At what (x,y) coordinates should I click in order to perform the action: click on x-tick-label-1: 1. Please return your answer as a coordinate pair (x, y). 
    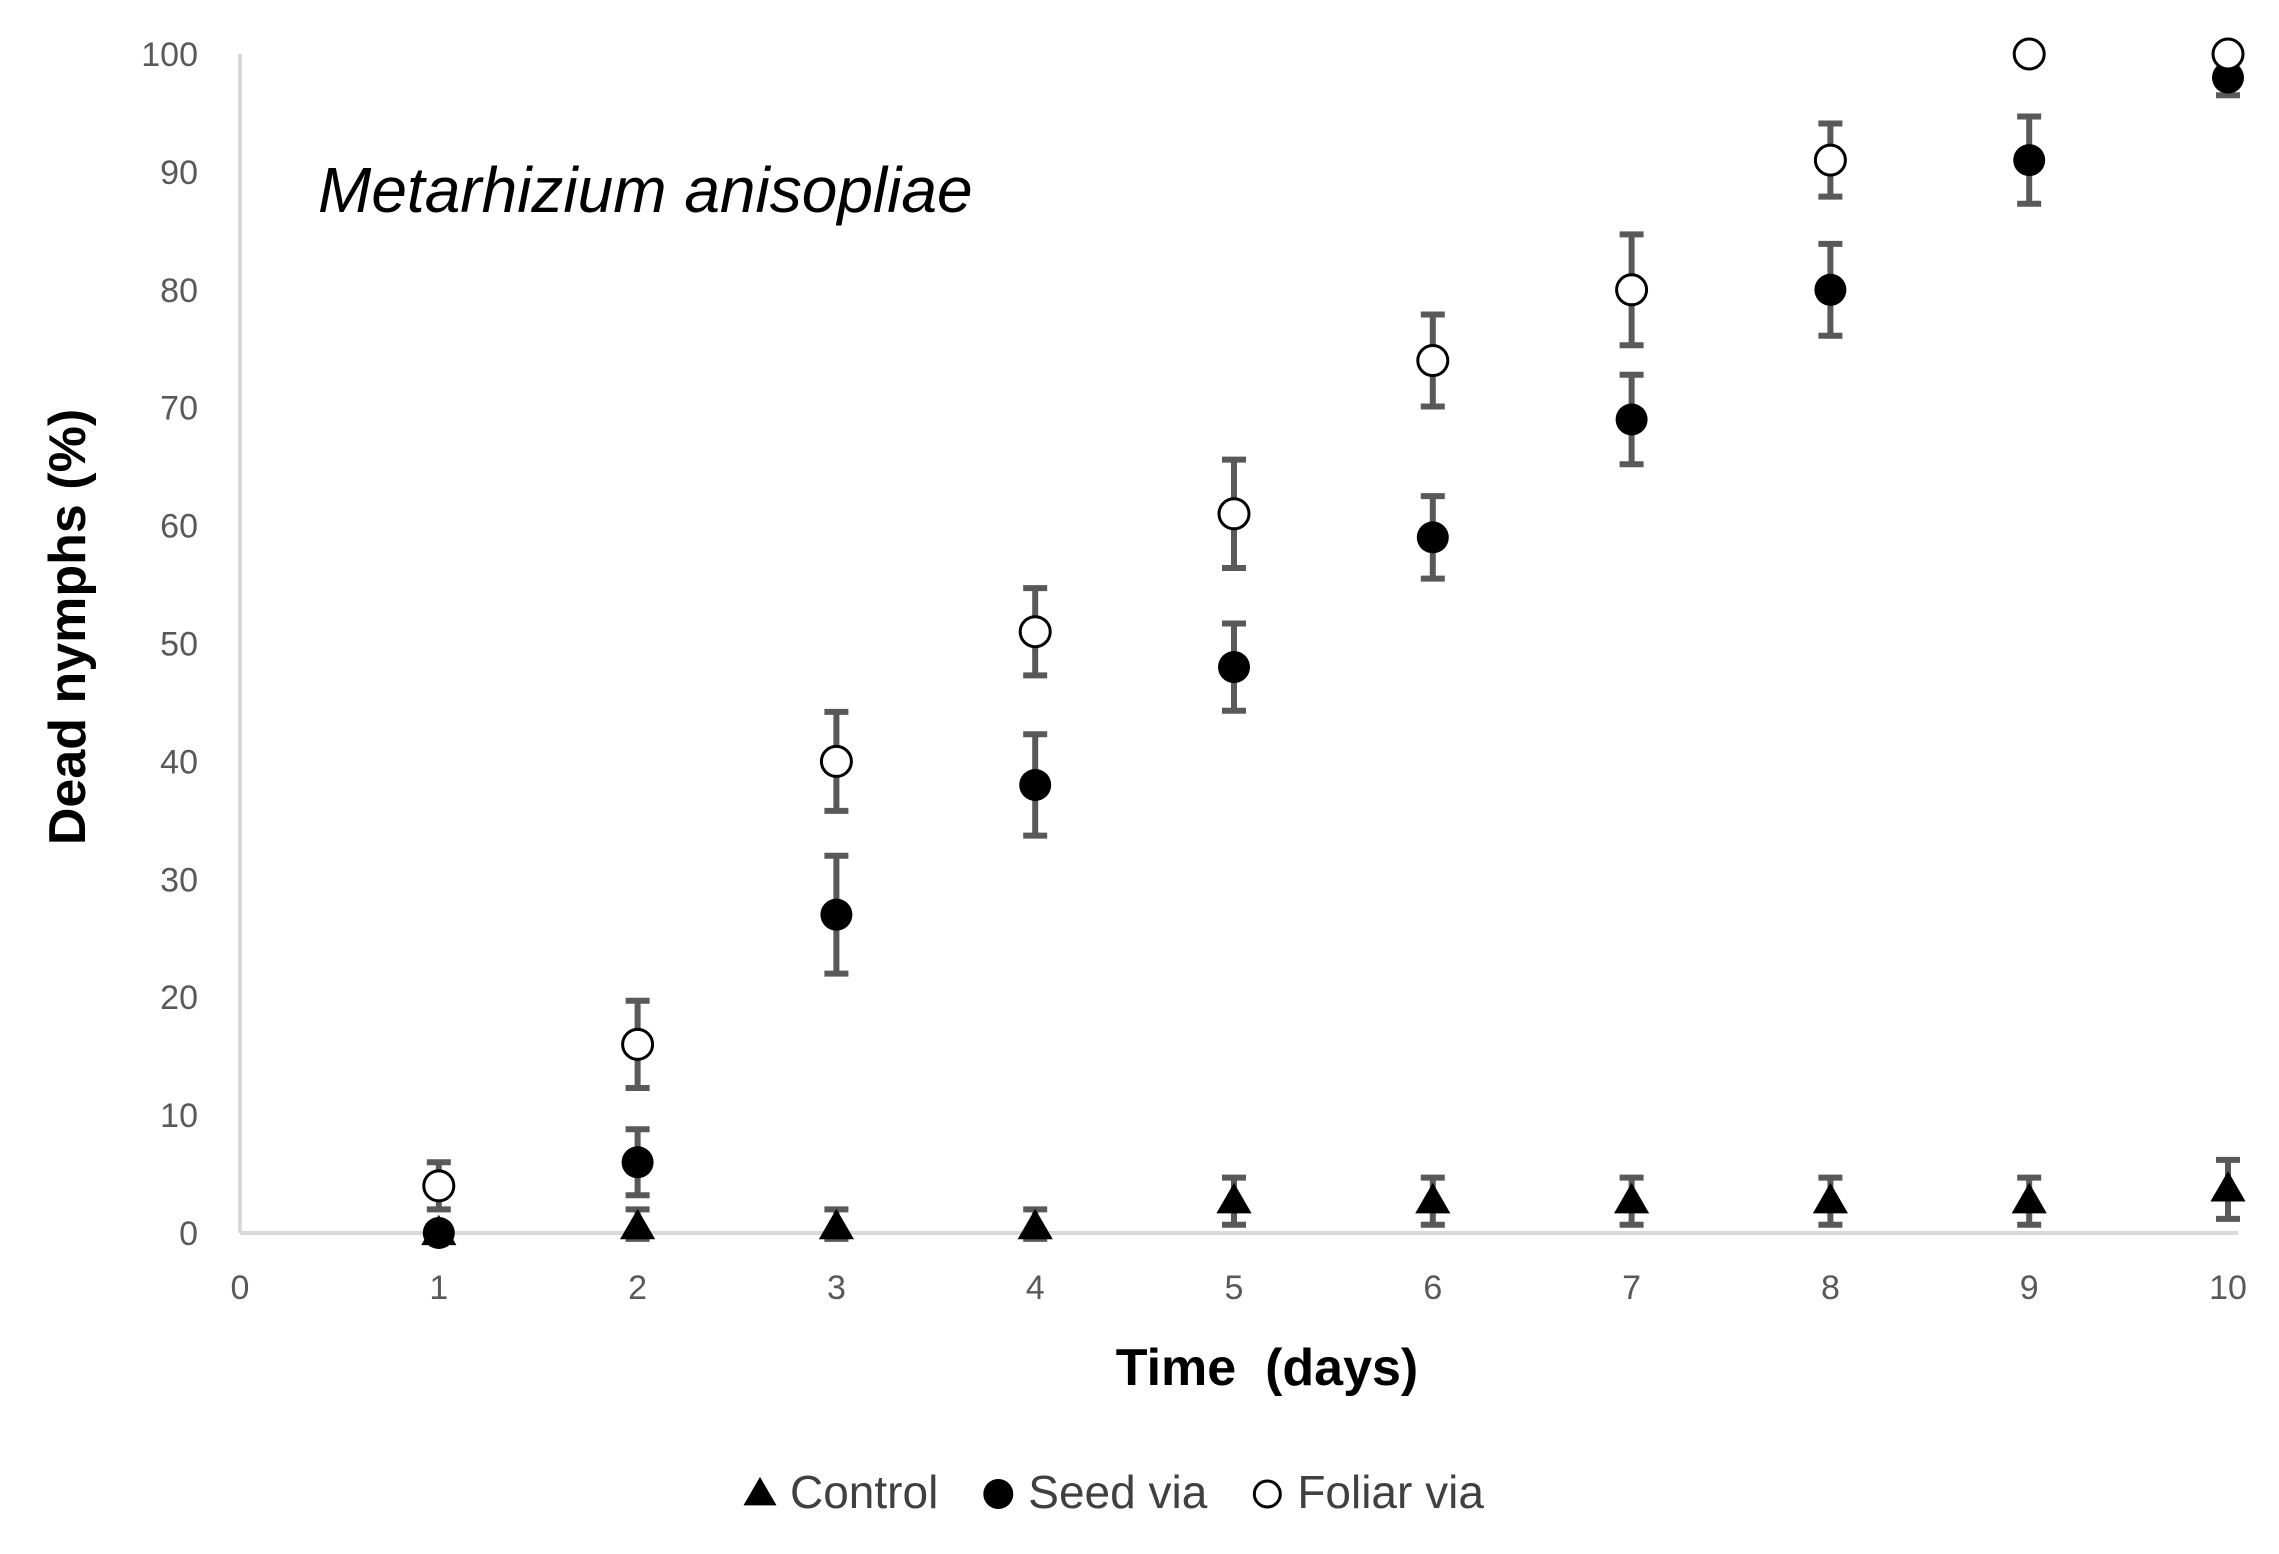
    Looking at the image, I should click on (438, 1288).